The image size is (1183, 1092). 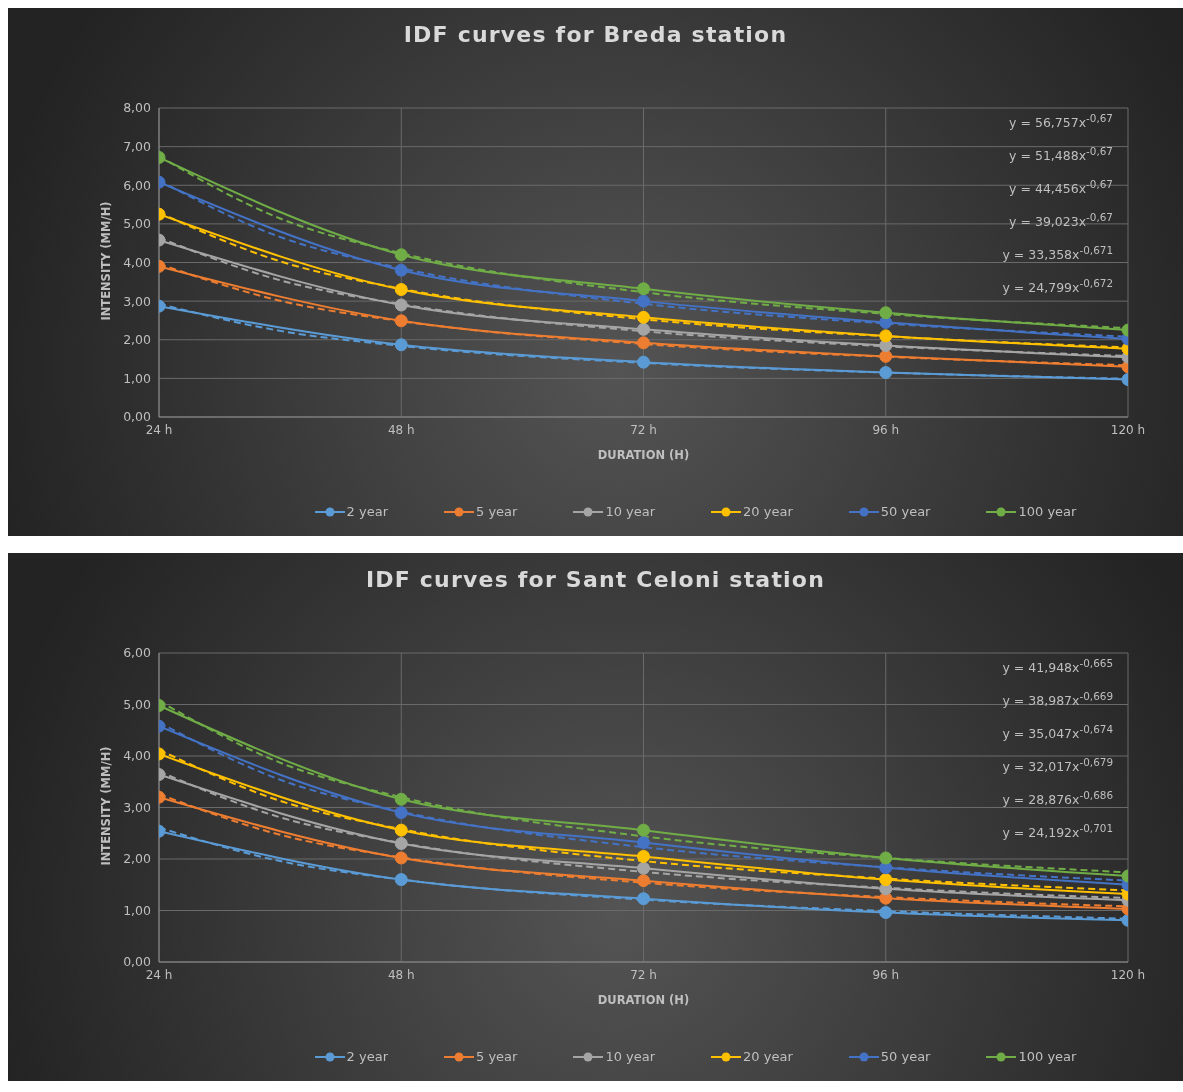 What do you see at coordinates (1057, 666) in the screenshot?
I see `annotation: y = 41,948x$^{-0,665}$` at bounding box center [1057, 666].